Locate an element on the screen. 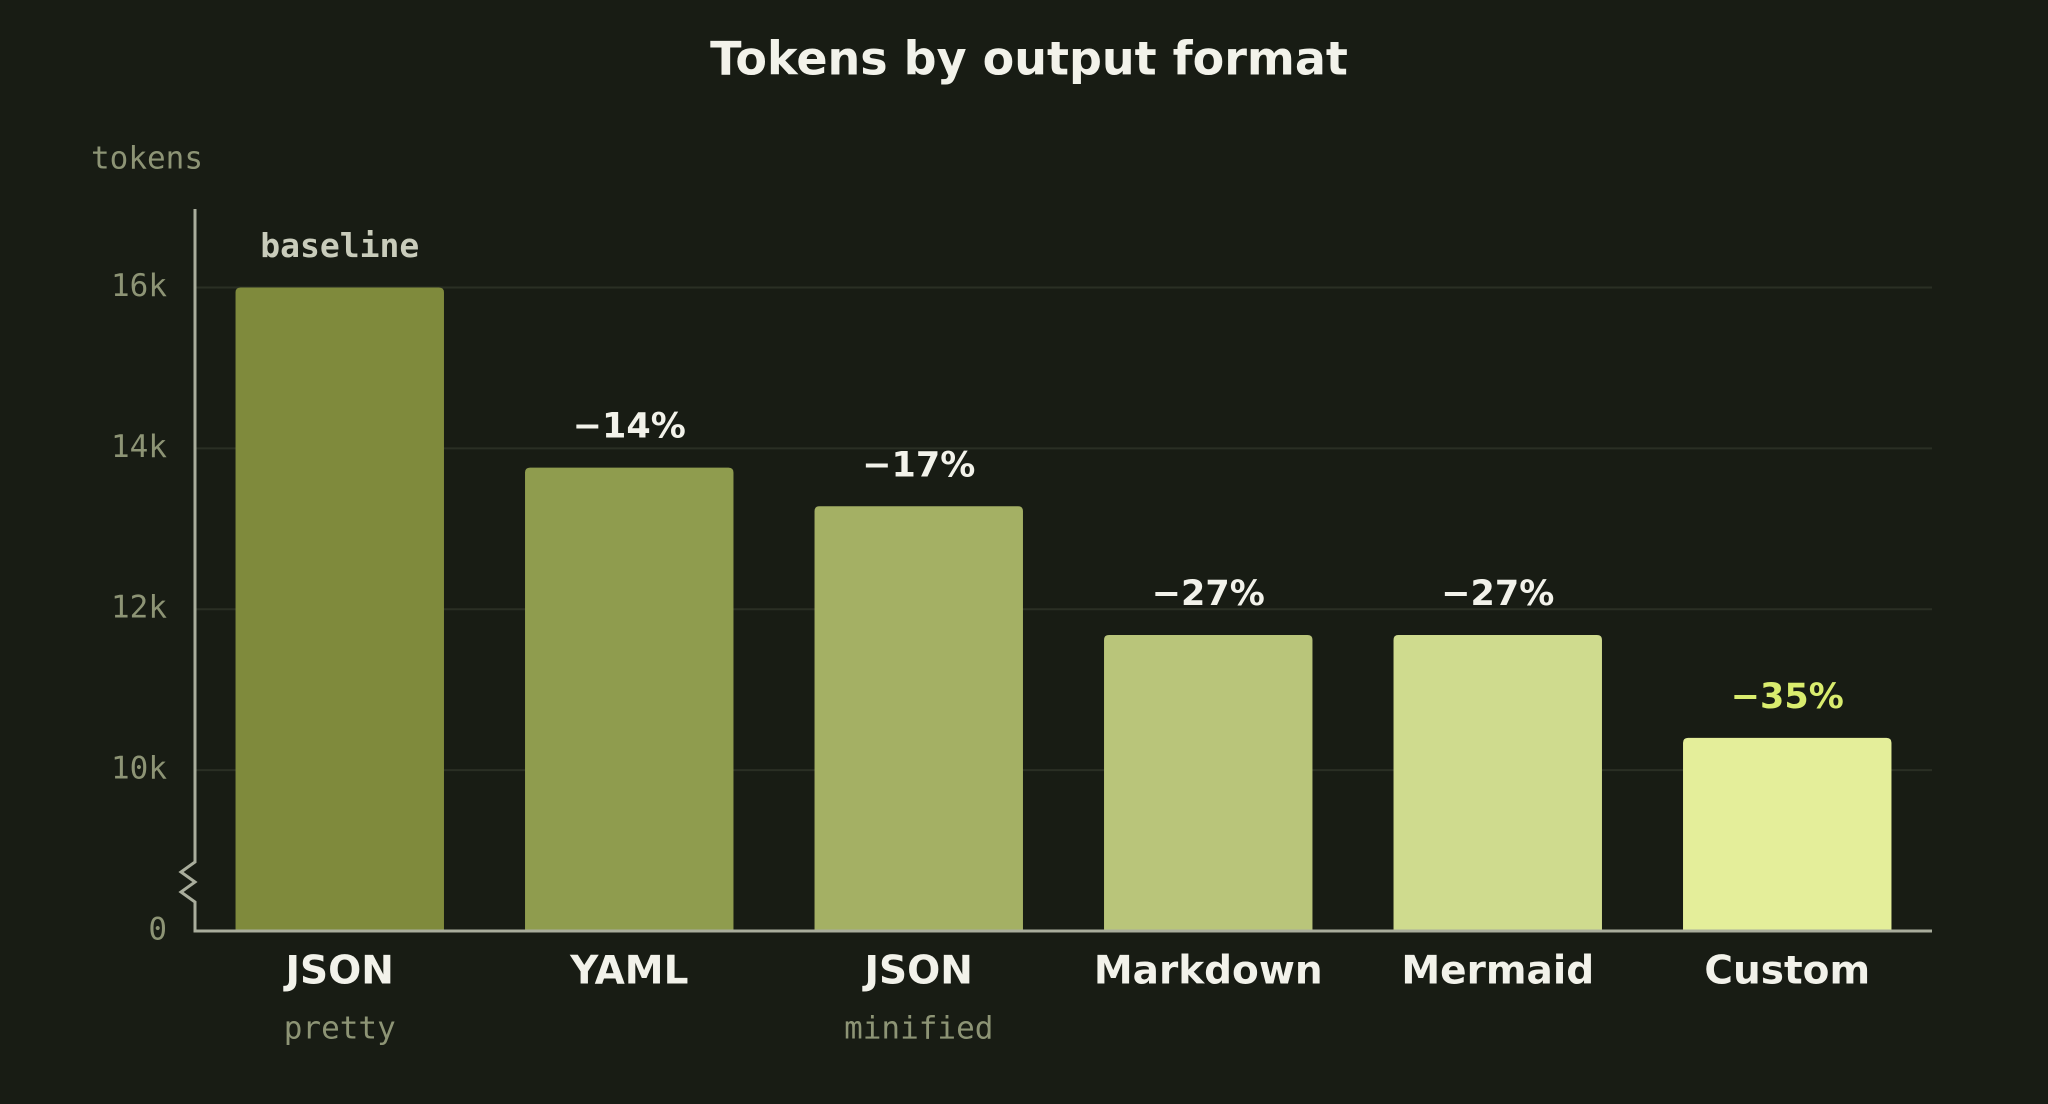 The width and height of the screenshot is (2048, 1104). y-tick-label: 0 is located at coordinates (157, 930).